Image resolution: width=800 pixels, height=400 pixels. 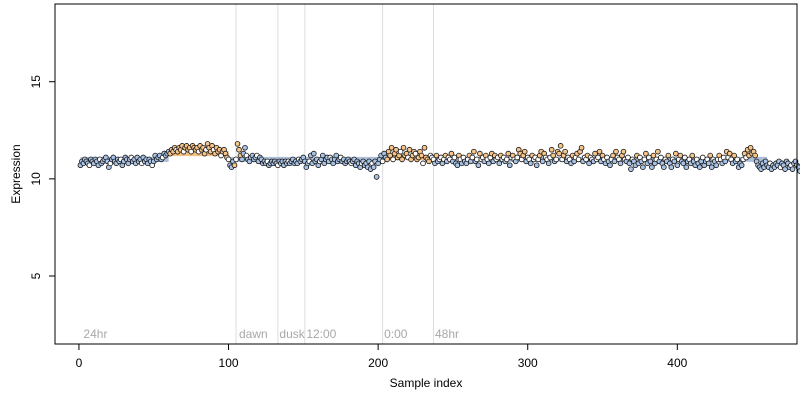 I want to click on annotation-label: 12:00, so click(x=321, y=334).